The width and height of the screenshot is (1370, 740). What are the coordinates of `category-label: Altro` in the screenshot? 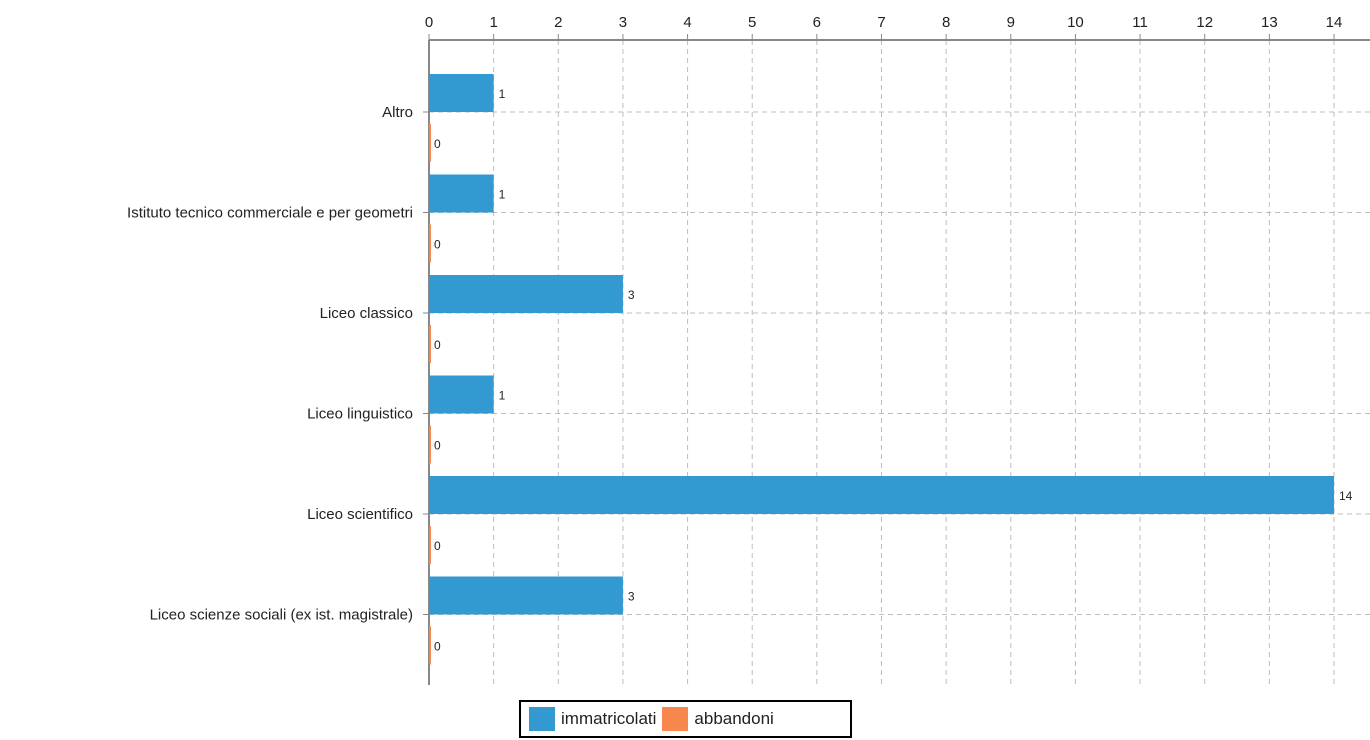 It's located at (397, 112).